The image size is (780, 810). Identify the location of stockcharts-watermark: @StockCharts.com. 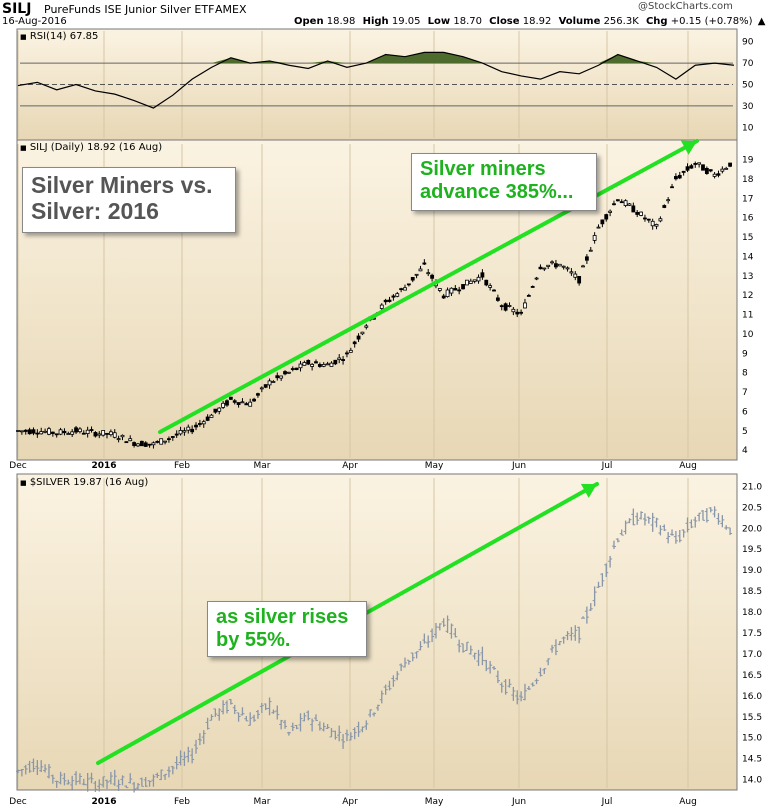
(685, 6).